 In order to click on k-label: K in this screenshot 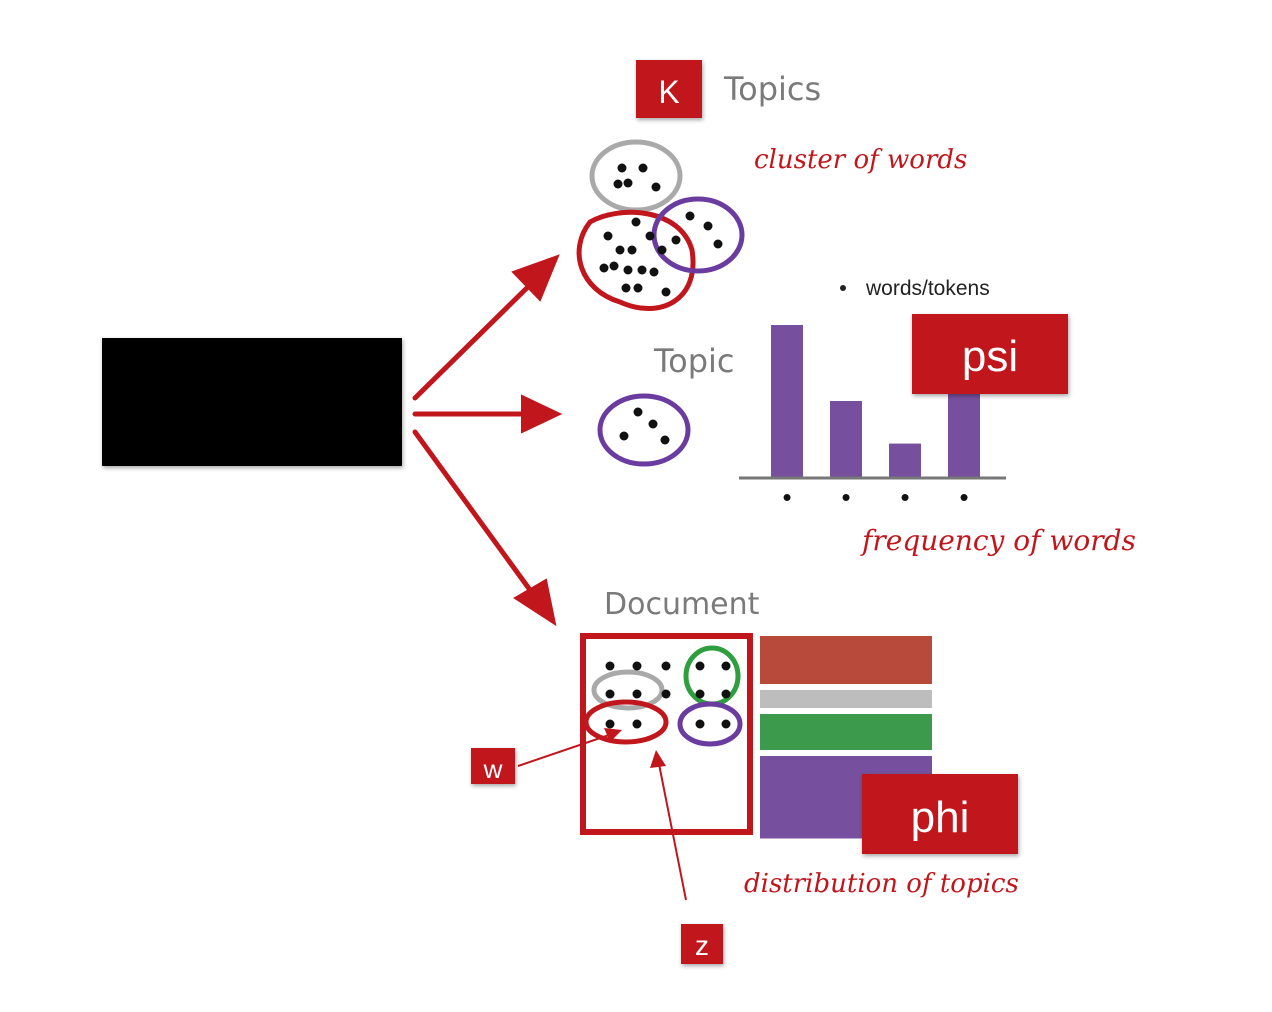, I will do `click(668, 92)`.